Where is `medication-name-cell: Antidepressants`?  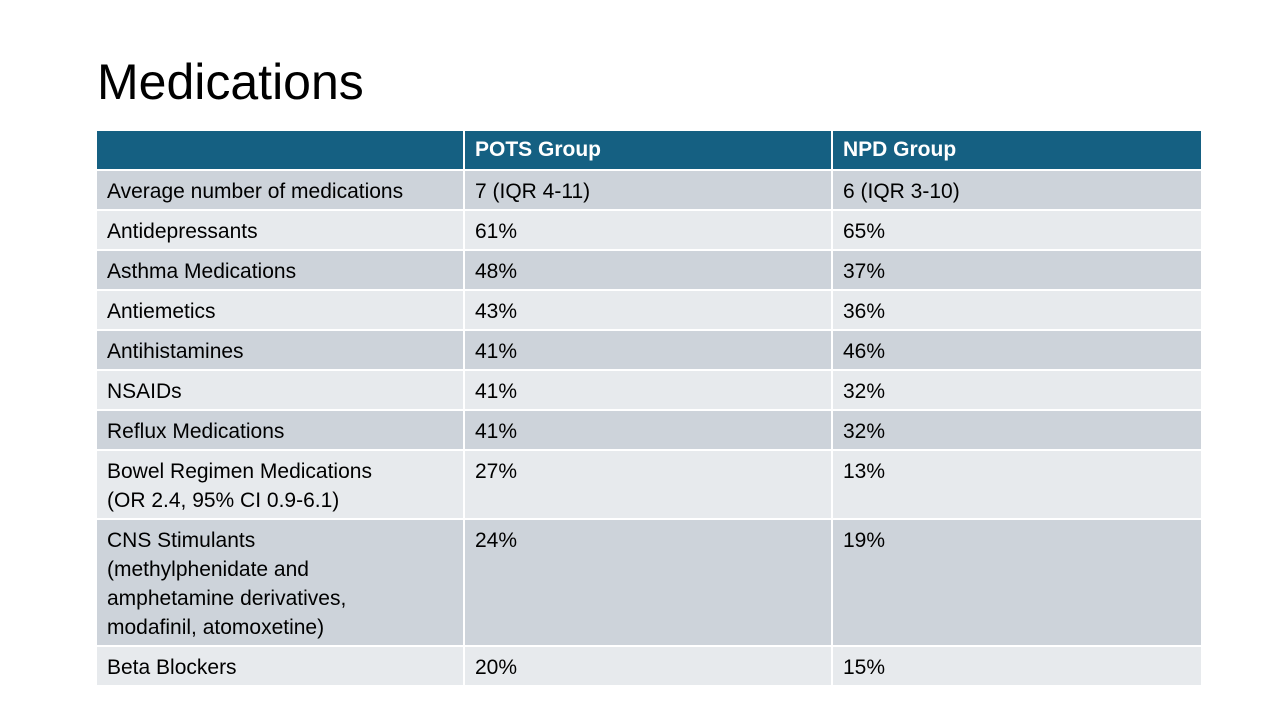
medication-name-cell: Antidepressants is located at coordinates (280, 229).